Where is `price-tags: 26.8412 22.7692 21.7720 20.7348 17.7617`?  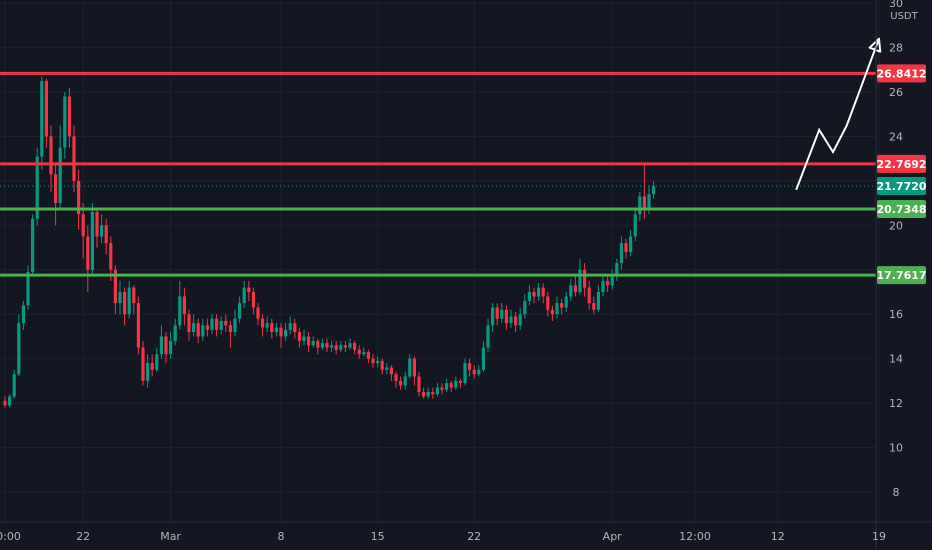
price-tags: 26.8412 22.7692 21.7720 20.7348 17.7617 is located at coordinates (901, 174).